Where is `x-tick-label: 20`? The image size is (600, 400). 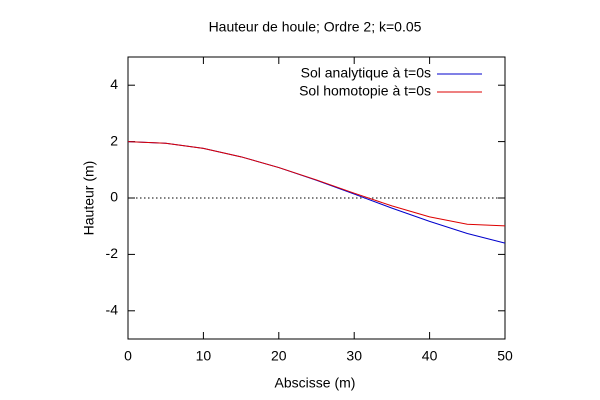 x-tick-label: 20 is located at coordinates (279, 356).